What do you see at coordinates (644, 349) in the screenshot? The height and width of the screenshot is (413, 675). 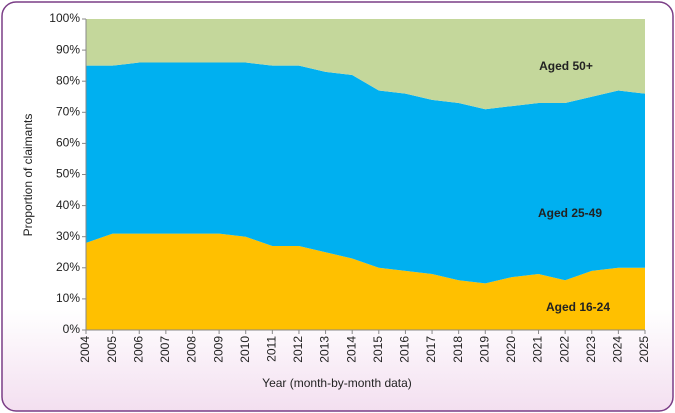 I see `x-tick-label: 2025` at bounding box center [644, 349].